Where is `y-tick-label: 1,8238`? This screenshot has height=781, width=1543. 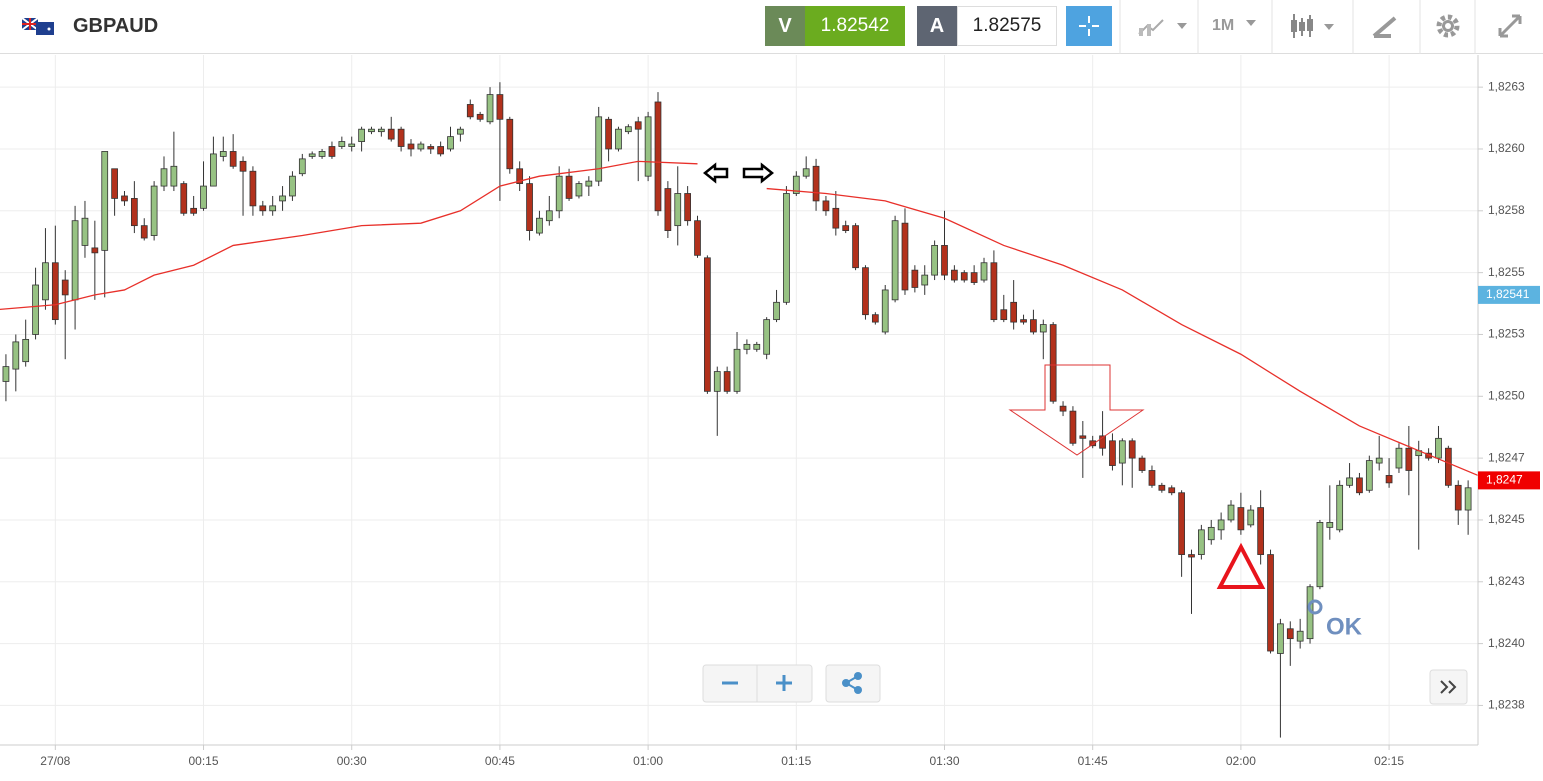 y-tick-label: 1,8238 is located at coordinates (1506, 705).